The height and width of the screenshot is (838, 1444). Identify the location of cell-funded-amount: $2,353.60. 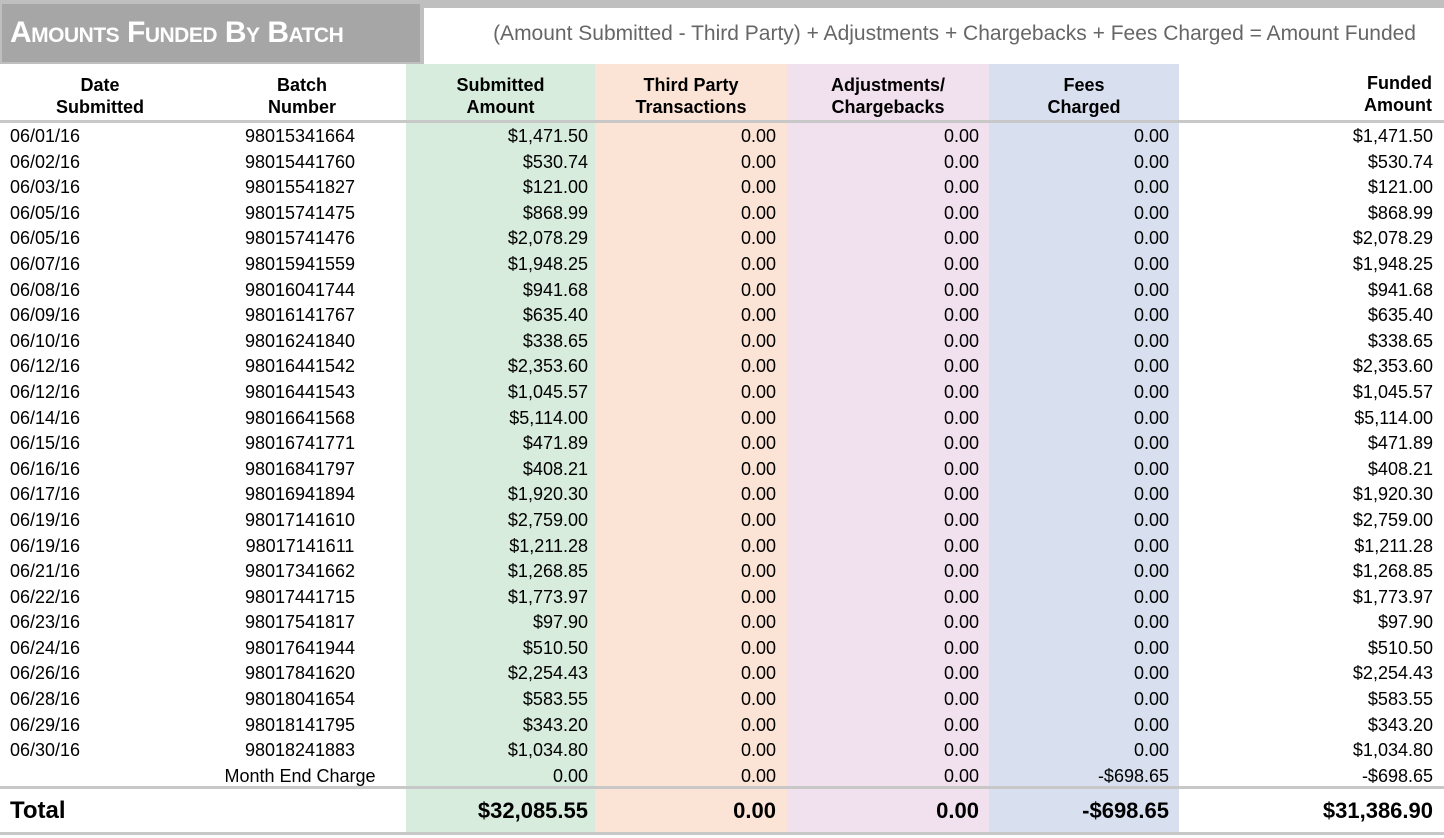
(1392, 366).